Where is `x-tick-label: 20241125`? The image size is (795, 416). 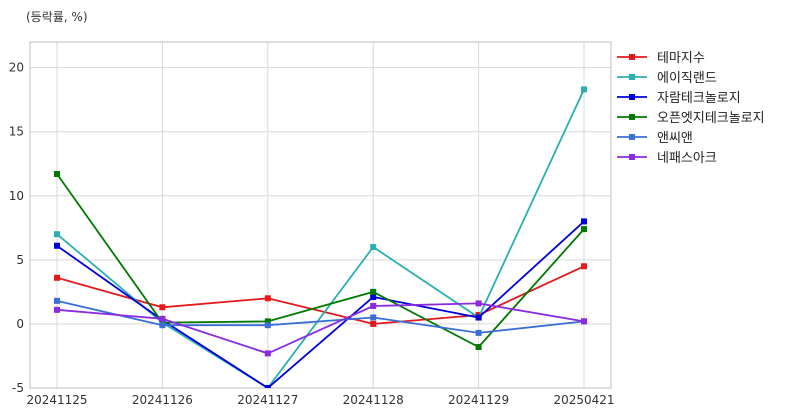
x-tick-label: 20241125 is located at coordinates (56, 400).